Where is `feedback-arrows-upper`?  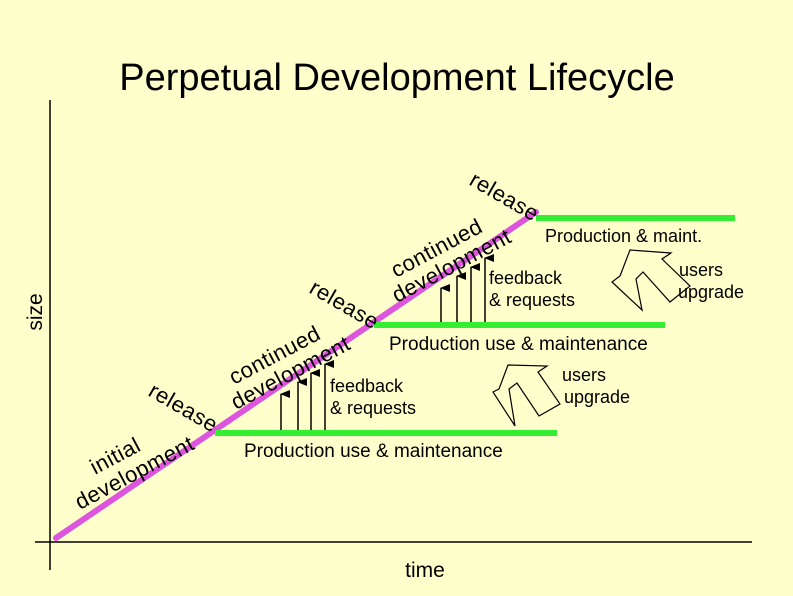
feedback-arrows-upper is located at coordinates (467, 288).